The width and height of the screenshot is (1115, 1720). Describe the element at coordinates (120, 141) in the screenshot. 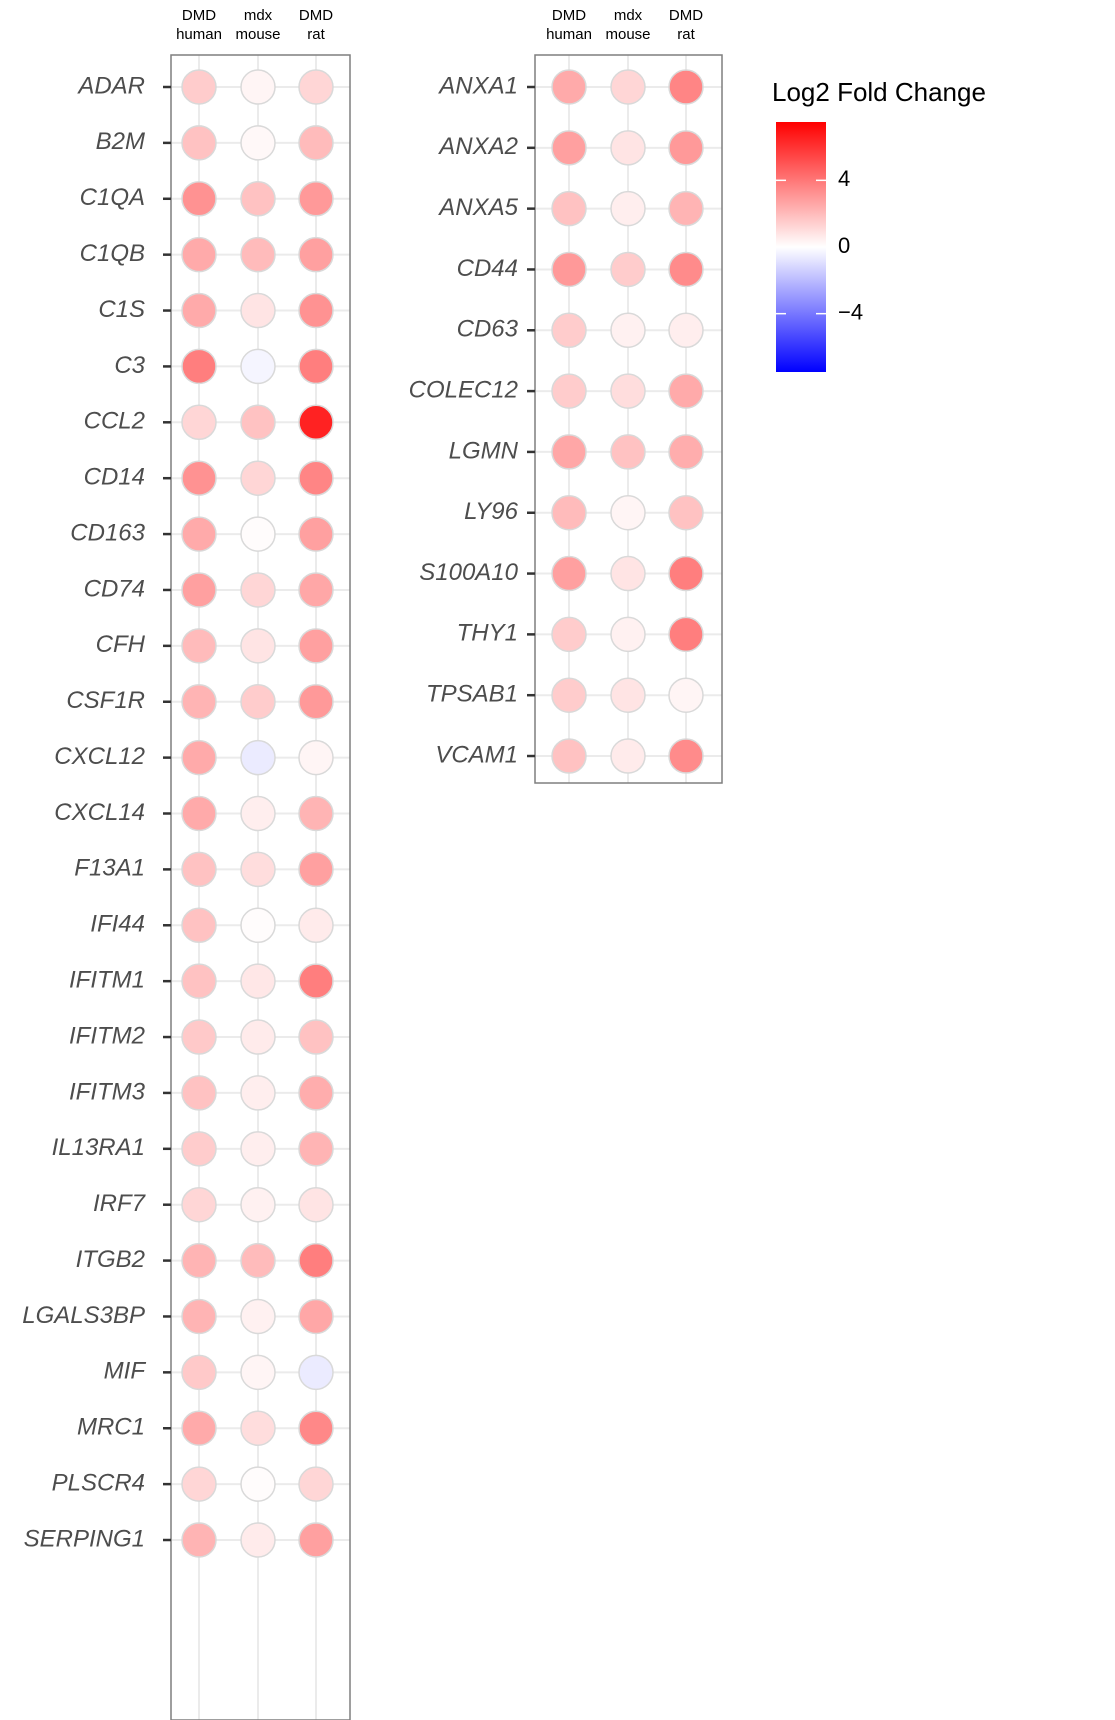

I see `gene-label: B2M` at that location.